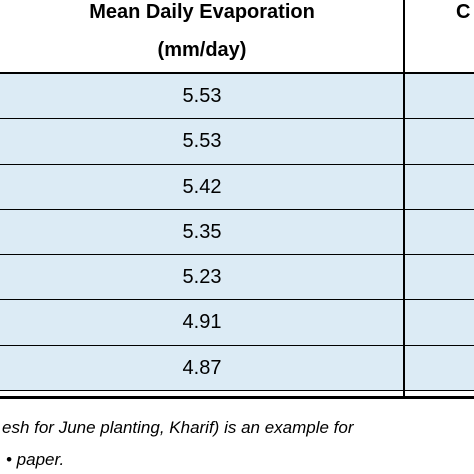 The width and height of the screenshot is (474, 474). What do you see at coordinates (202, 231) in the screenshot?
I see `table-cell-value: 5.35` at bounding box center [202, 231].